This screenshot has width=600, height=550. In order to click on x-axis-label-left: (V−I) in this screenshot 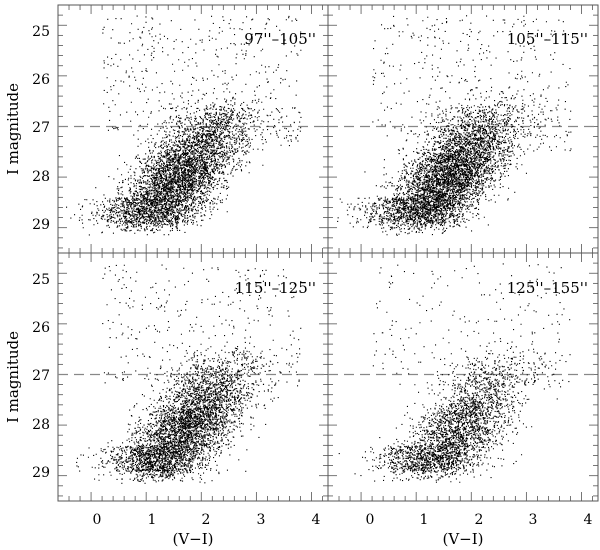, I will do `click(192, 539)`.